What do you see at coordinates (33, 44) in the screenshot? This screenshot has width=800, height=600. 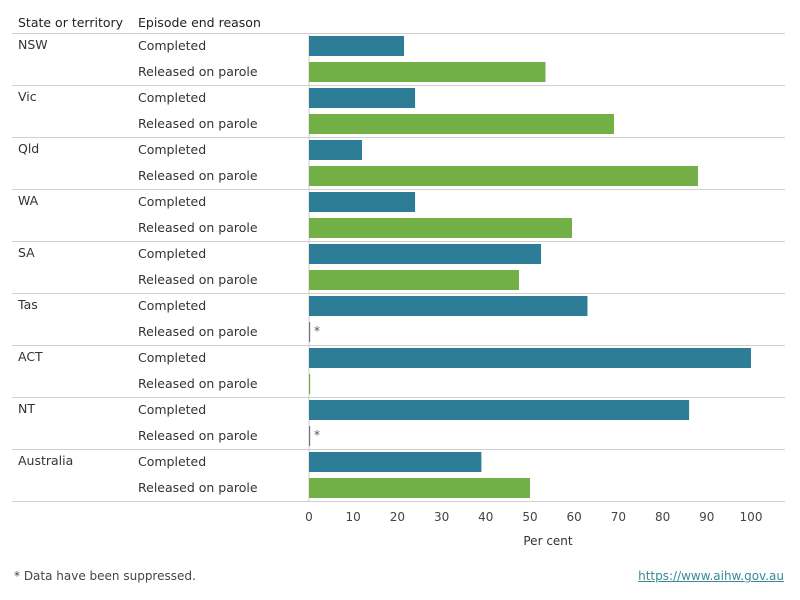 I see `state-label: NSW` at bounding box center [33, 44].